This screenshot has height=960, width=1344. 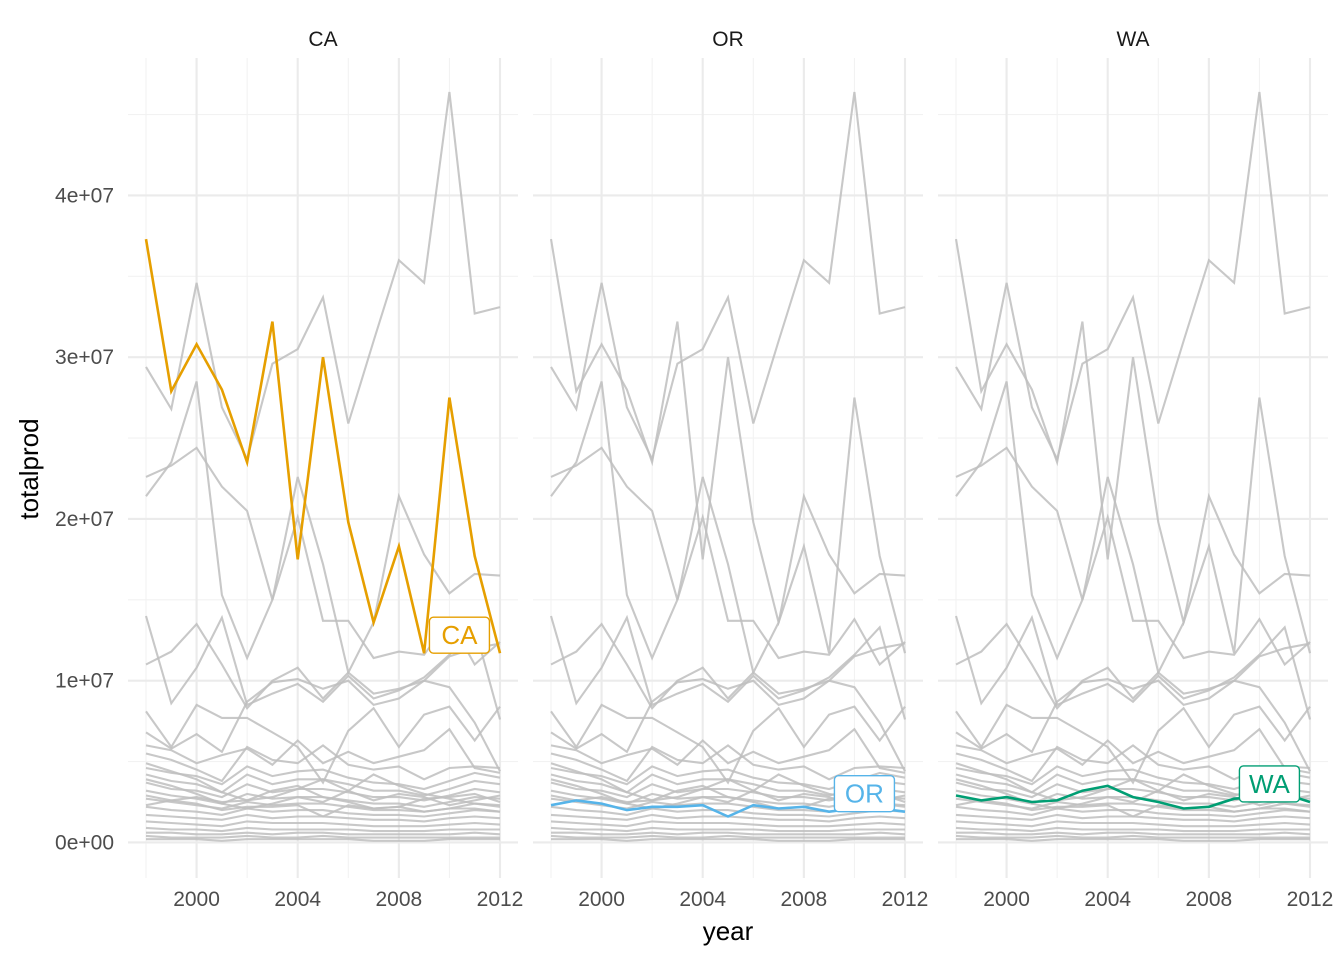 I want to click on facet-strip-label: WA, so click(x=1132, y=39).